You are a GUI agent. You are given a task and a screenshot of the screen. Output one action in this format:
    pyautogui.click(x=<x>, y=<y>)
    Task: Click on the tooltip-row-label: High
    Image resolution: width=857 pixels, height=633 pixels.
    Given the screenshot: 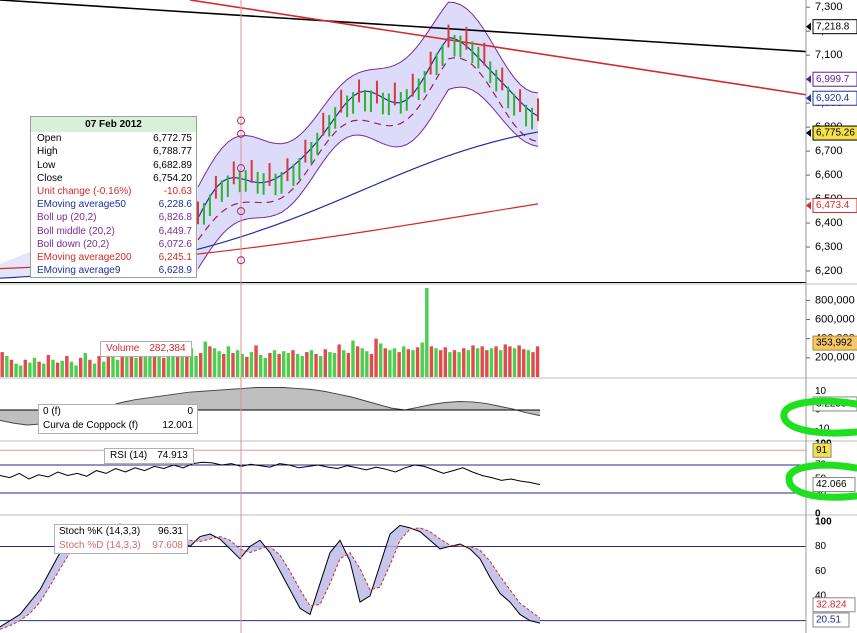 What is the action you would take?
    pyautogui.click(x=47, y=152)
    